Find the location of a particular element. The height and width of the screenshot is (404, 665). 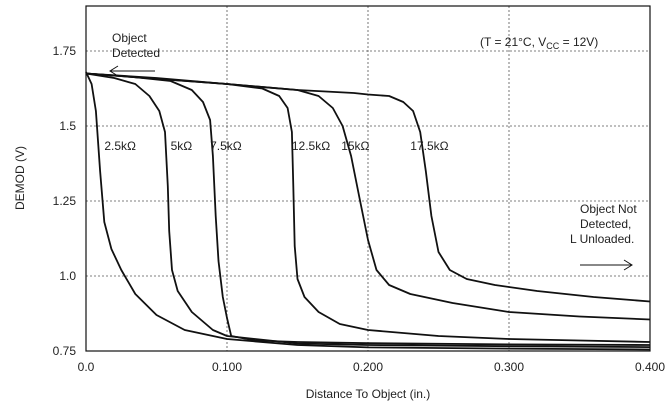

series-label: 2.5kΩ is located at coordinates (120, 146).